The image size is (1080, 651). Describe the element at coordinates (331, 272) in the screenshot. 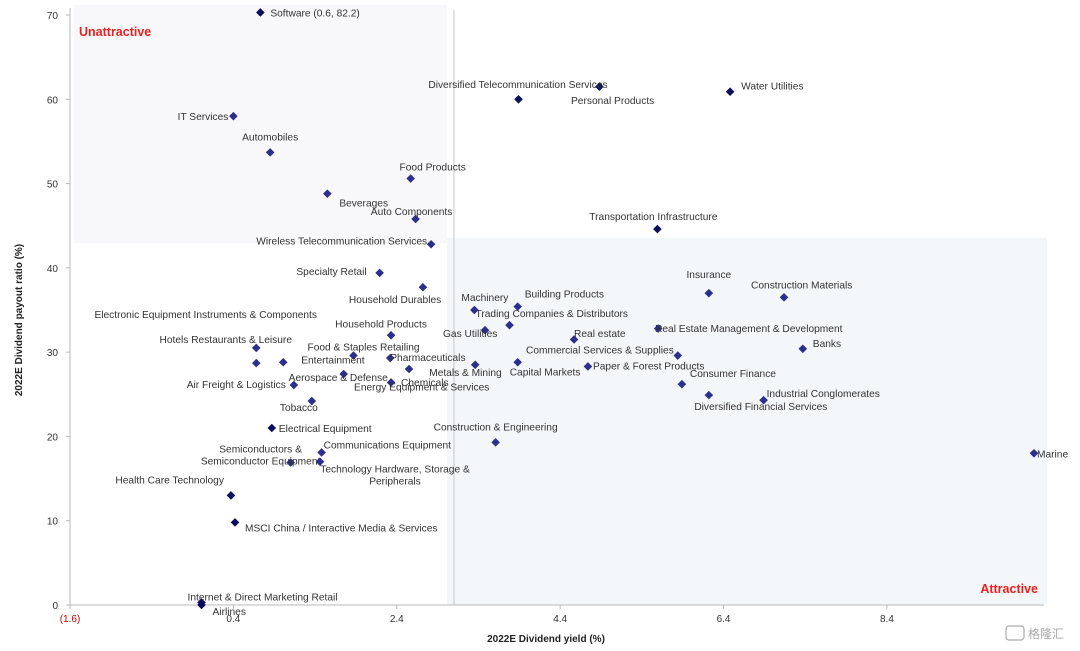

I see `data-point-label: Specialty Retail` at that location.